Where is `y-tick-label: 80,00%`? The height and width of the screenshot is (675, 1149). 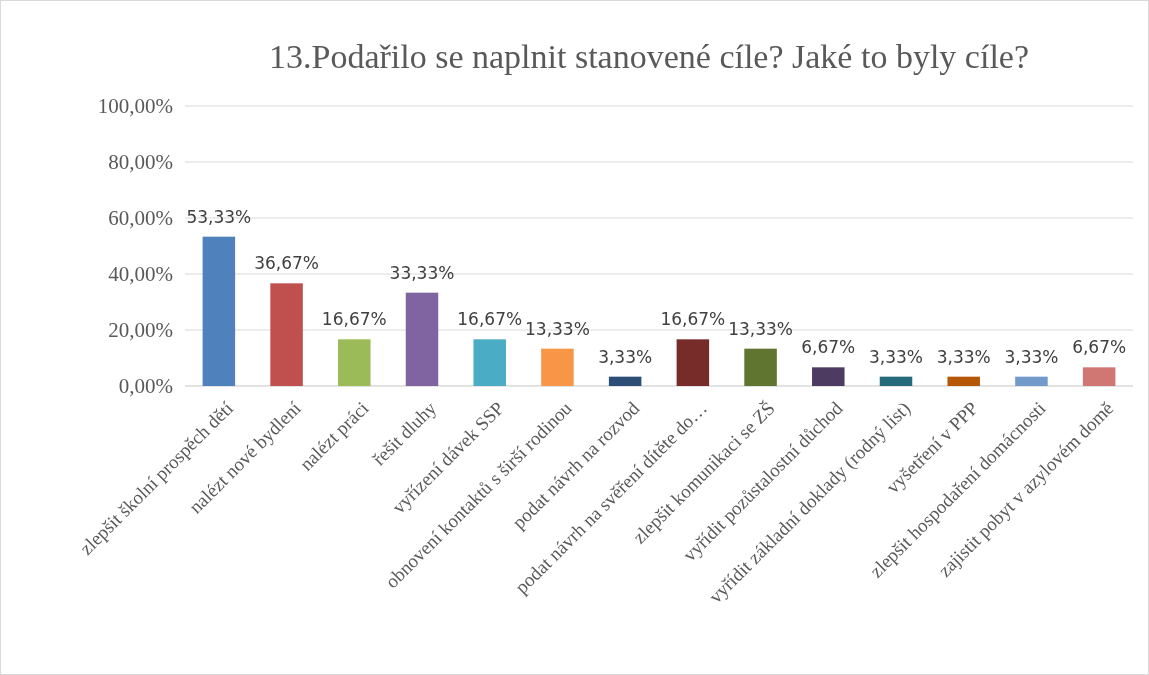 y-tick-label: 80,00% is located at coordinates (140, 162).